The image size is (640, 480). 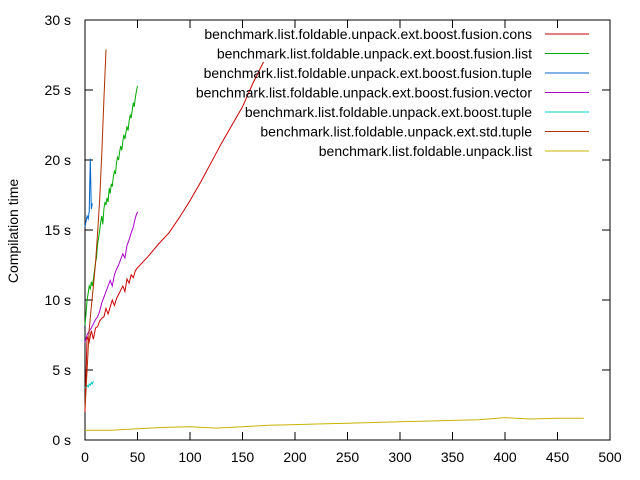 I want to click on legend-label-7: benchmark.list.foldable.unpack.list, so click(x=425, y=151).